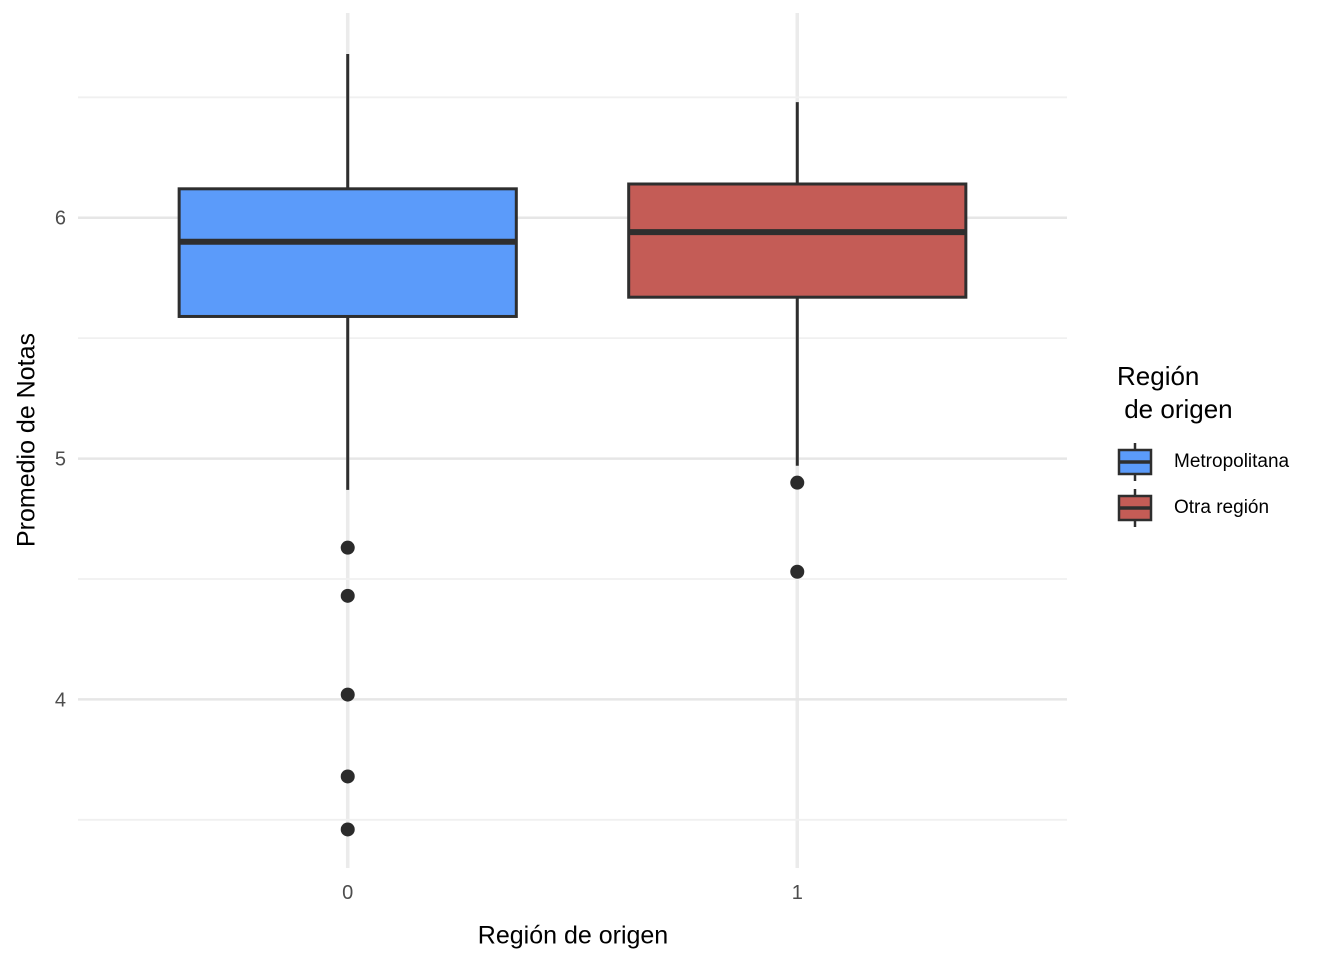 The image size is (1344, 960). I want to click on y-tick-label: 4, so click(60, 700).